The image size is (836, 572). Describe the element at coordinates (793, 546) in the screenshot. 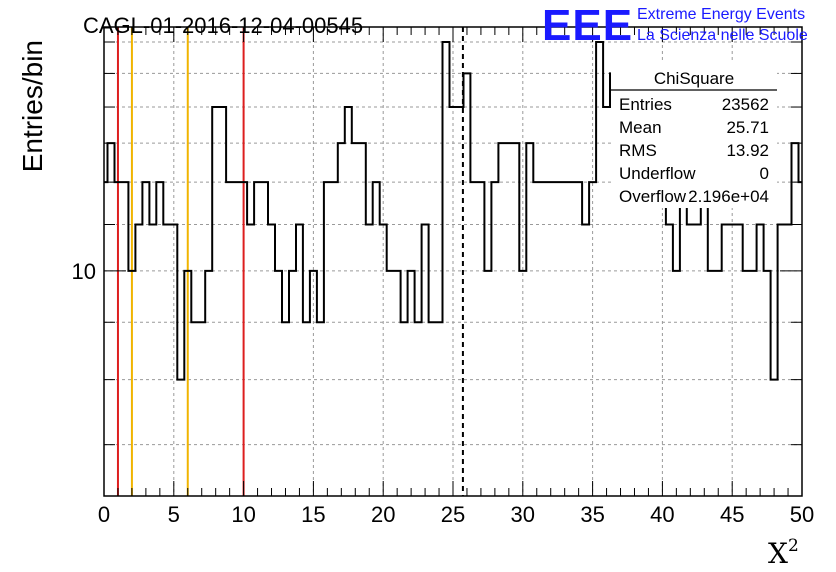

I see `x-axis-label-superscript: 2` at that location.